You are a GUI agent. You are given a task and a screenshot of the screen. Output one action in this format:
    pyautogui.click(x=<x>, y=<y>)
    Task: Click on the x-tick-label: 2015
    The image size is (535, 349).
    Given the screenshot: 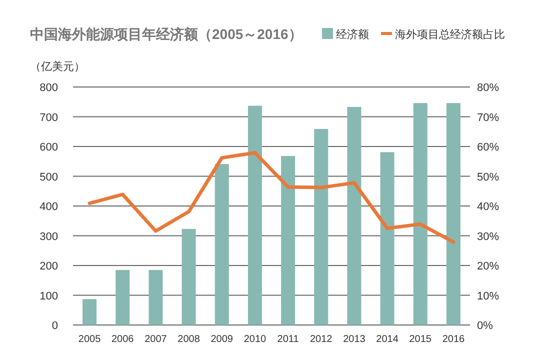 What is the action you would take?
    pyautogui.click(x=420, y=339)
    